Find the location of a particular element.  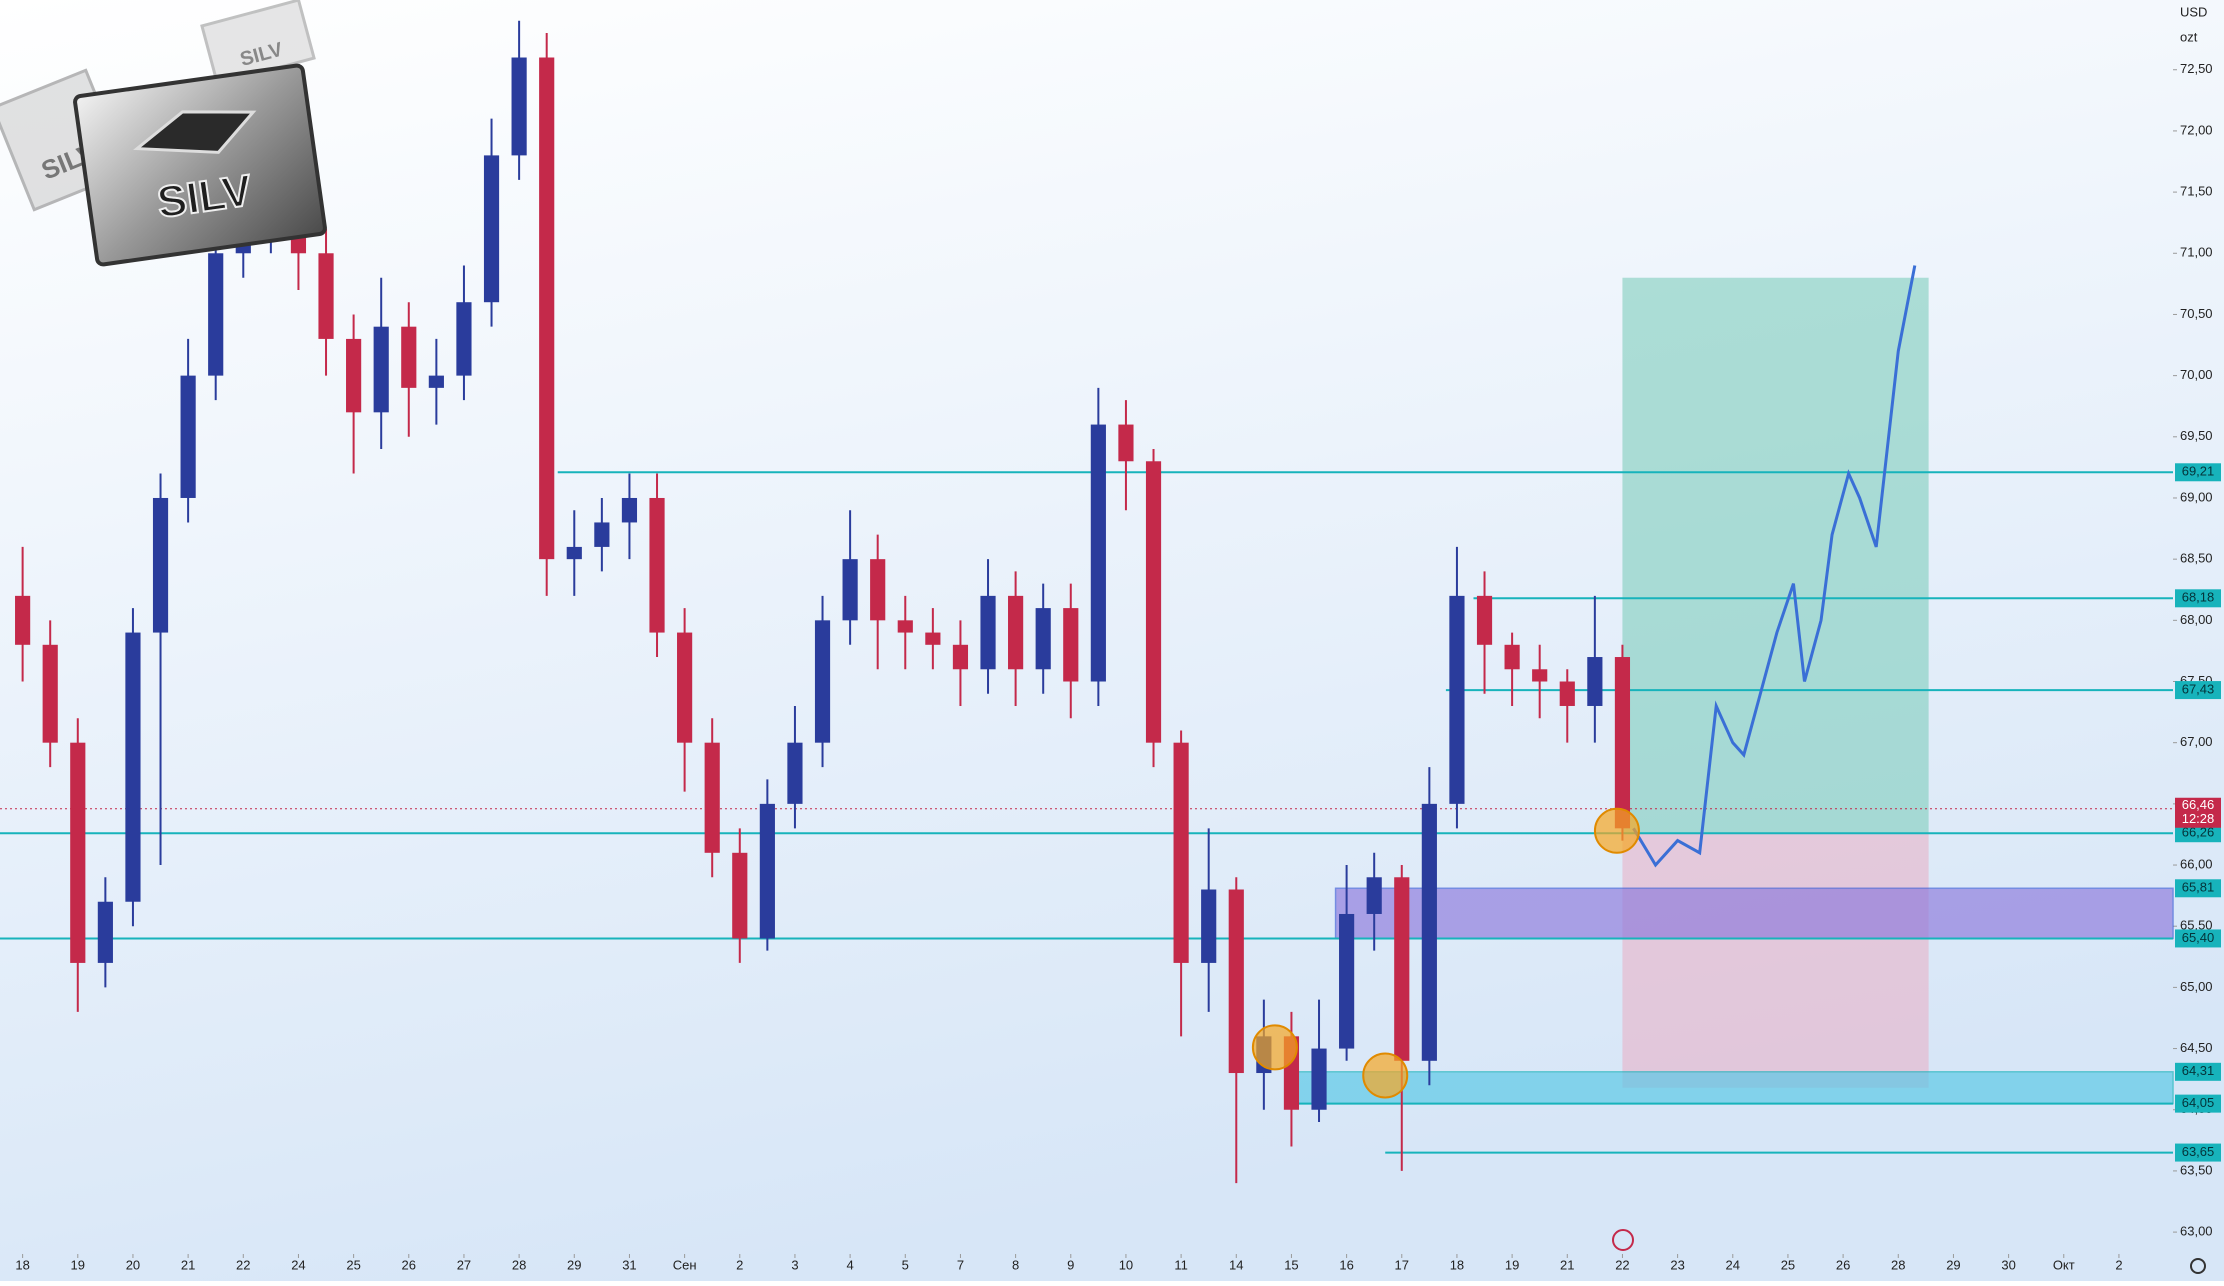

y-tick-label: 67,00 is located at coordinates (2196, 741).